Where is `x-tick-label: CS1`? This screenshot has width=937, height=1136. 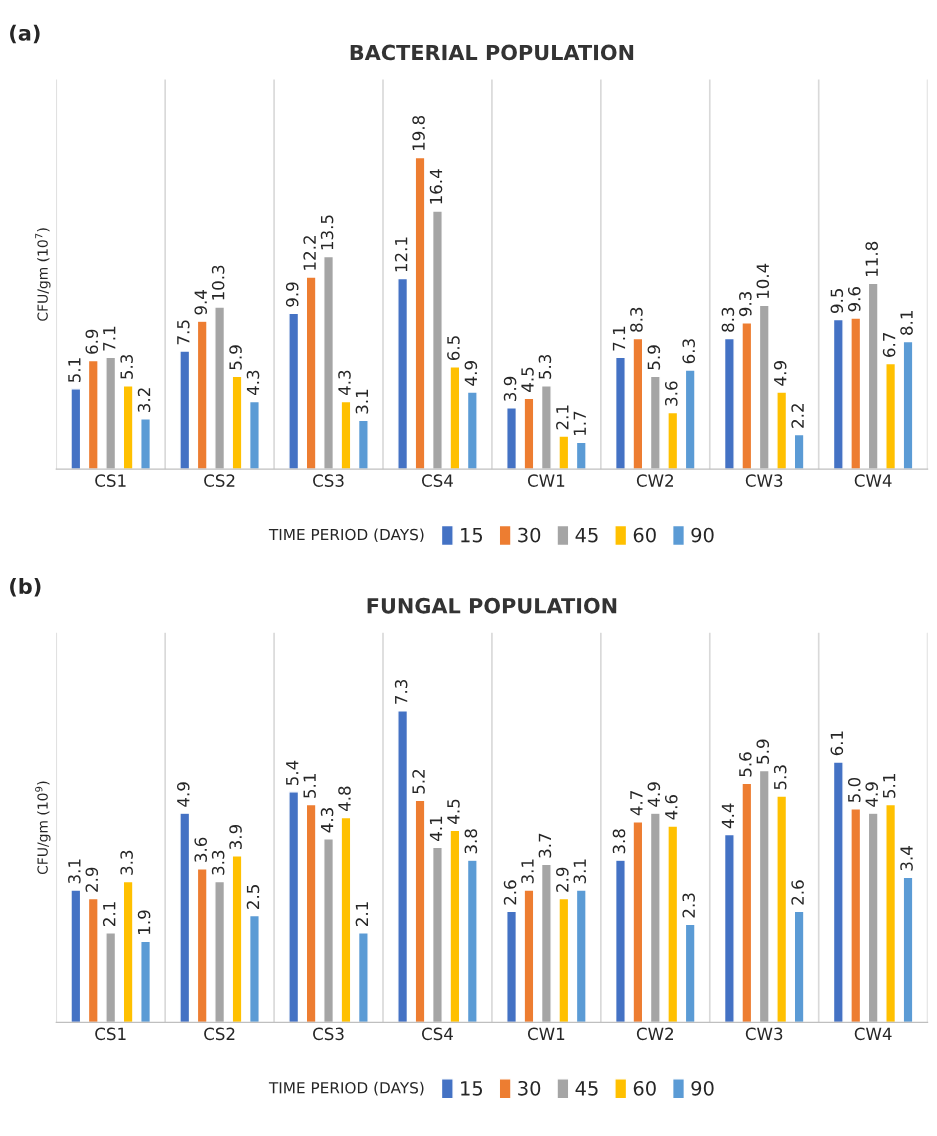 x-tick-label: CS1 is located at coordinates (110, 480).